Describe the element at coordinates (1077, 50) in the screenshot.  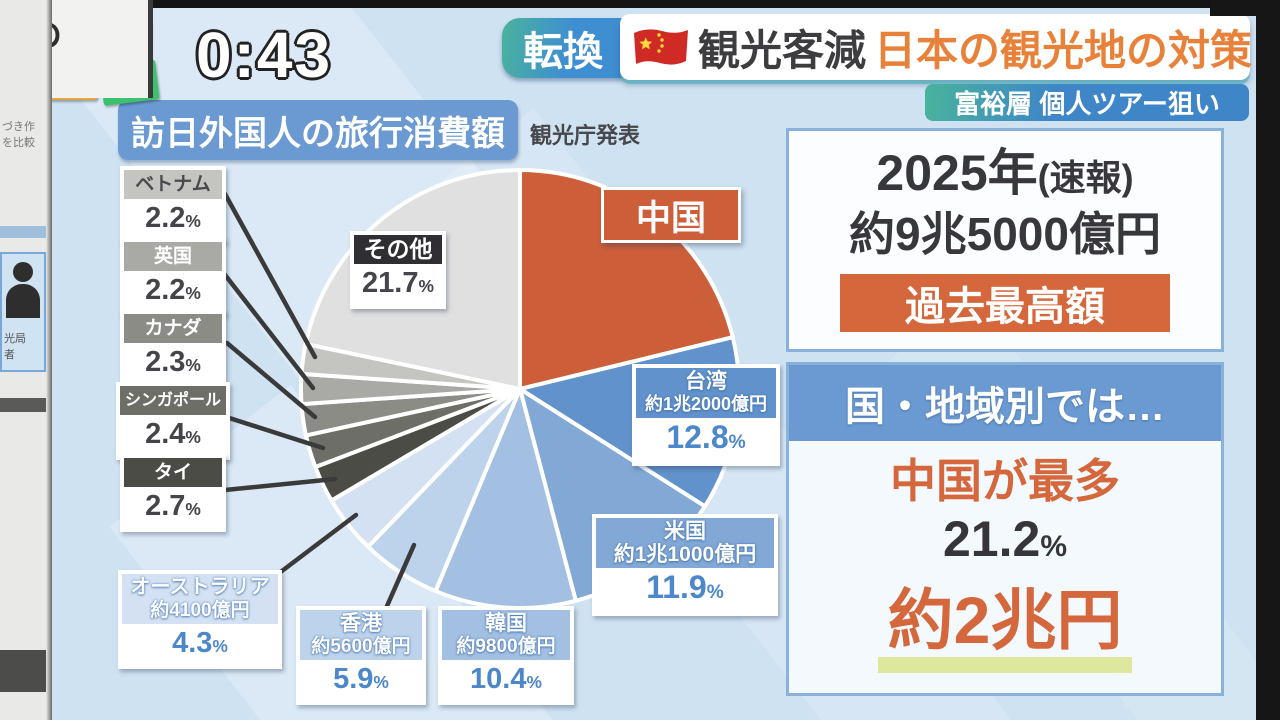
I see `headline-orange-text: 日本の観光地の対策は?` at that location.